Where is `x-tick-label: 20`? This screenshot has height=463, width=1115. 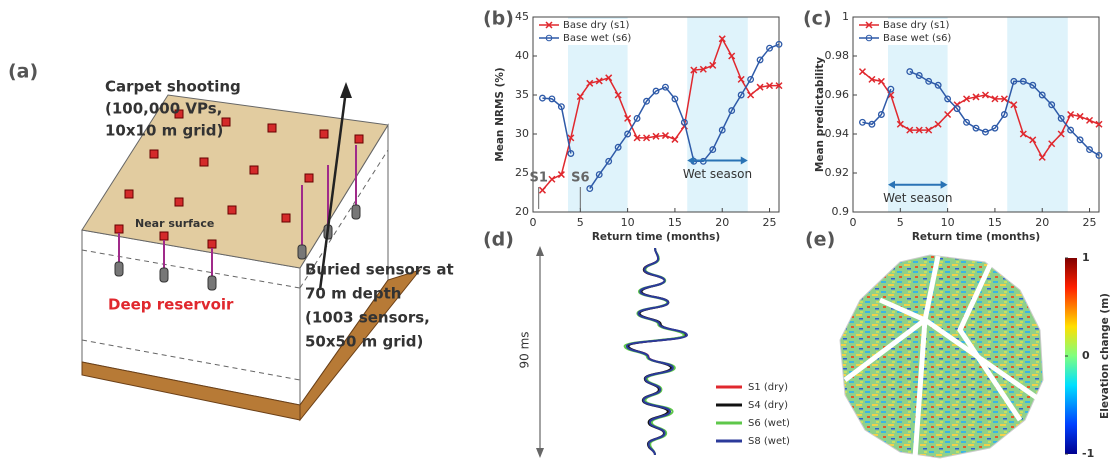 x-tick-label: 20 is located at coordinates (1042, 222).